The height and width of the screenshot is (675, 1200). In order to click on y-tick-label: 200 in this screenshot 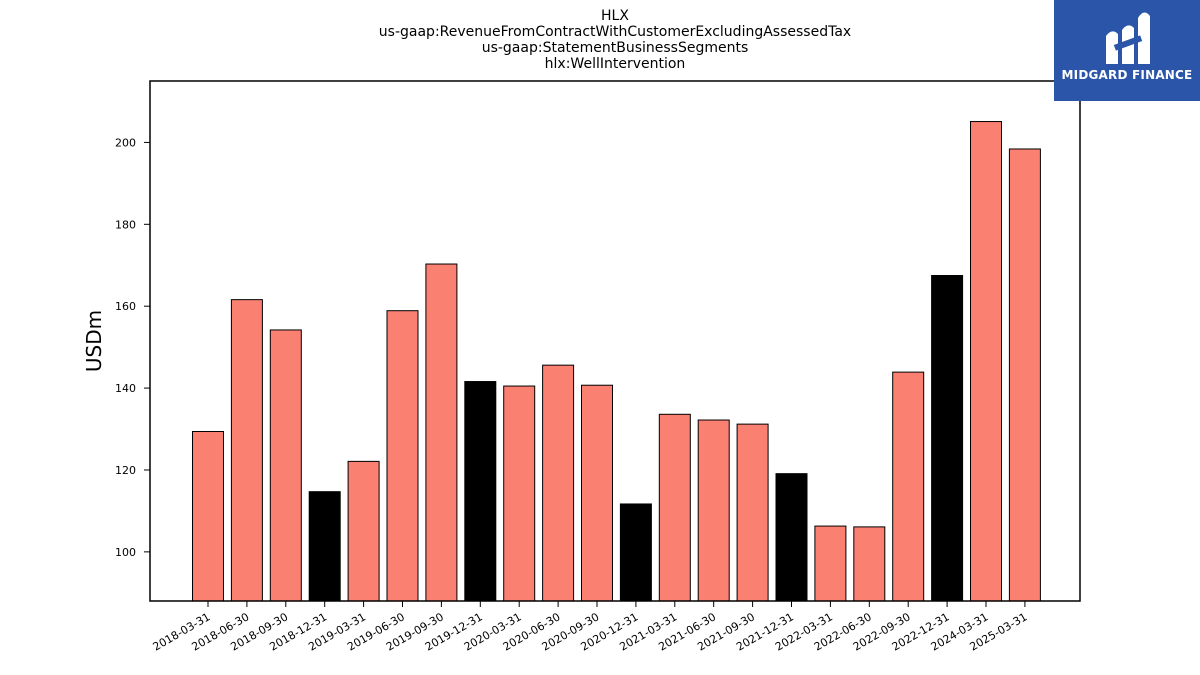, I will do `click(125, 142)`.